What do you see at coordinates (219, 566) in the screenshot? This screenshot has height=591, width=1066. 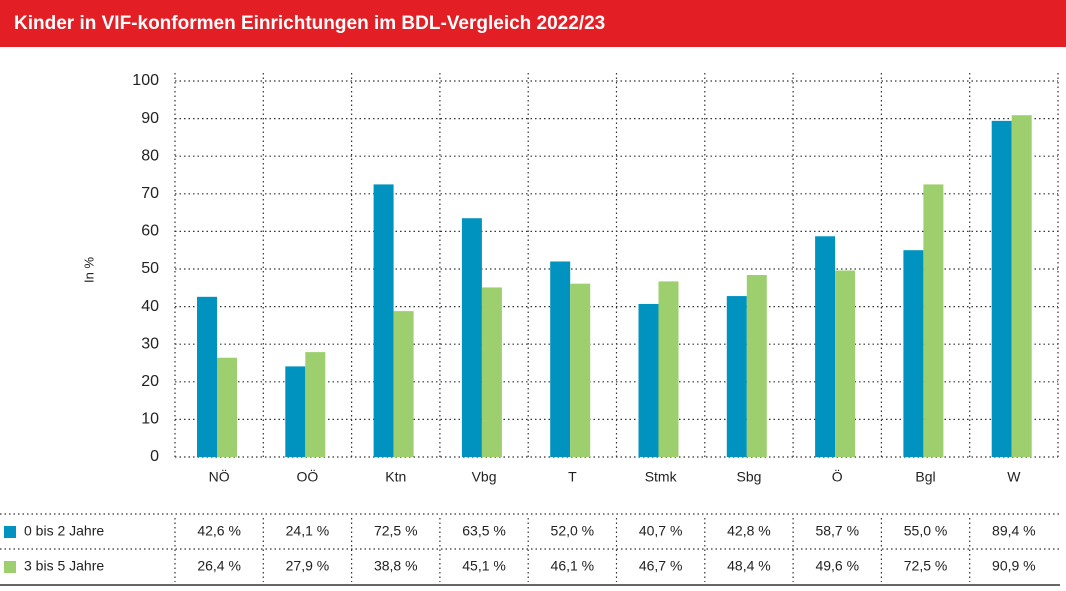 I see `table-value: 26,4 %` at bounding box center [219, 566].